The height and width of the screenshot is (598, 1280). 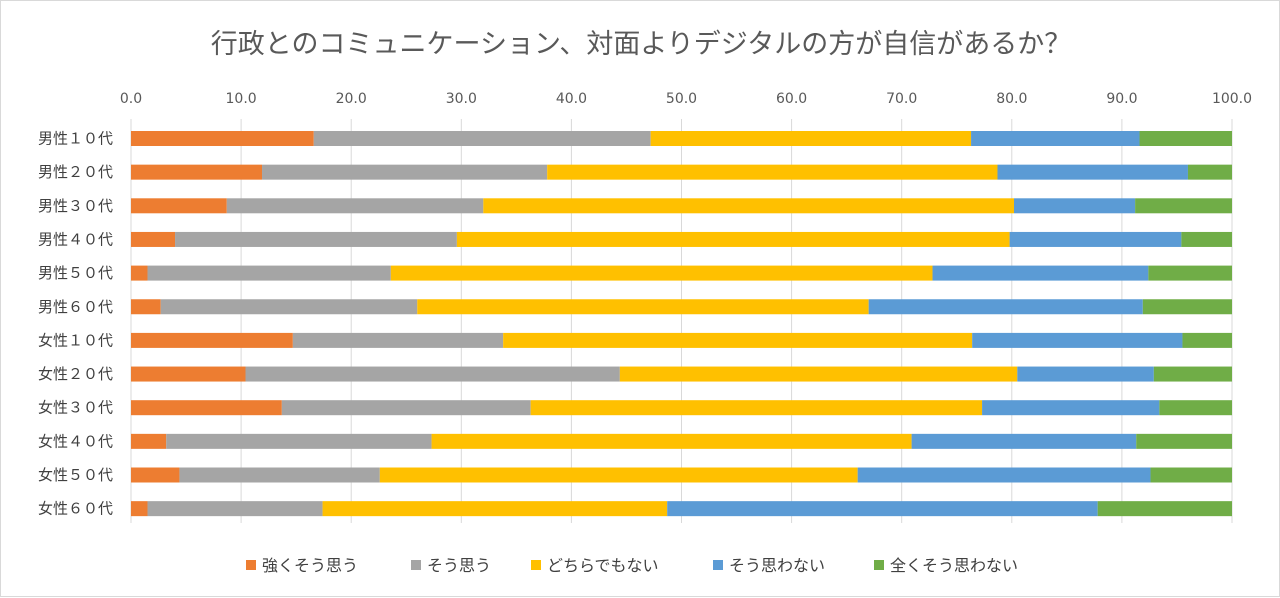 I want to click on category-label: 女性１０代, so click(x=75, y=340).